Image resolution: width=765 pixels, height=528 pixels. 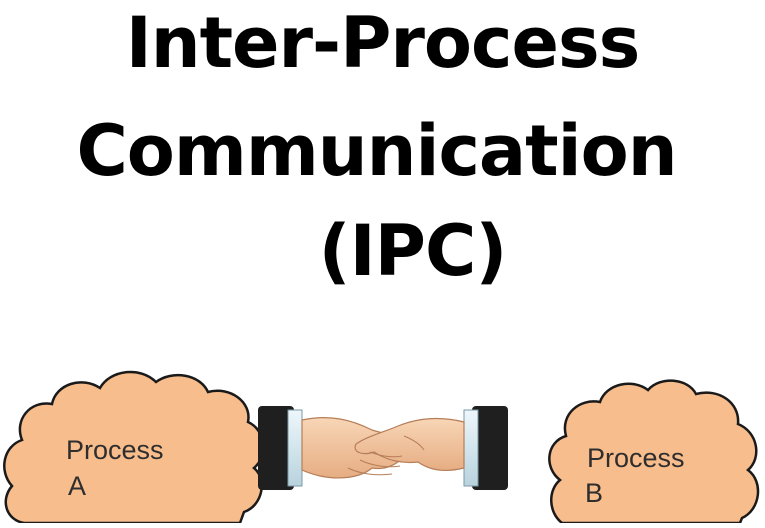 I want to click on cloud-icon, so click(x=654, y=452).